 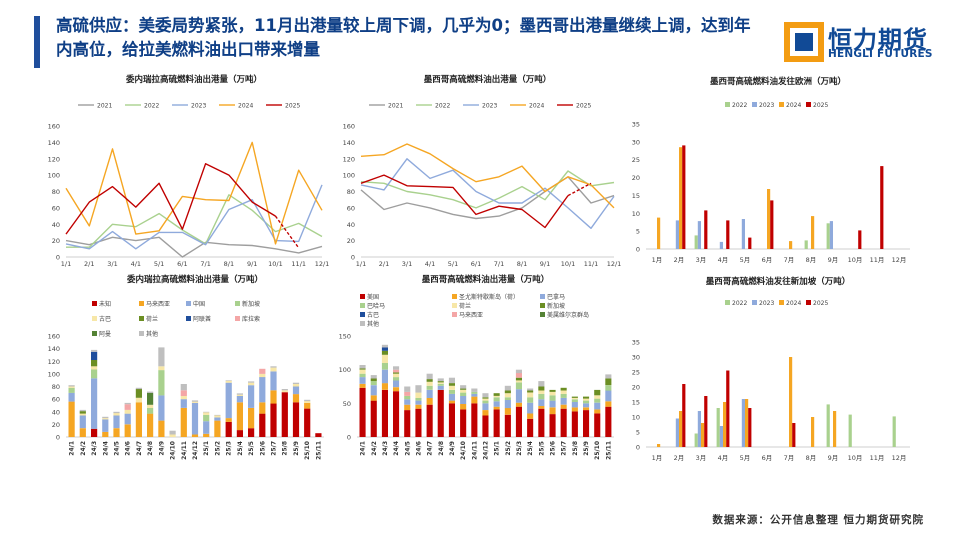 I want to click on legend-label: 2025, so click(x=820, y=303).